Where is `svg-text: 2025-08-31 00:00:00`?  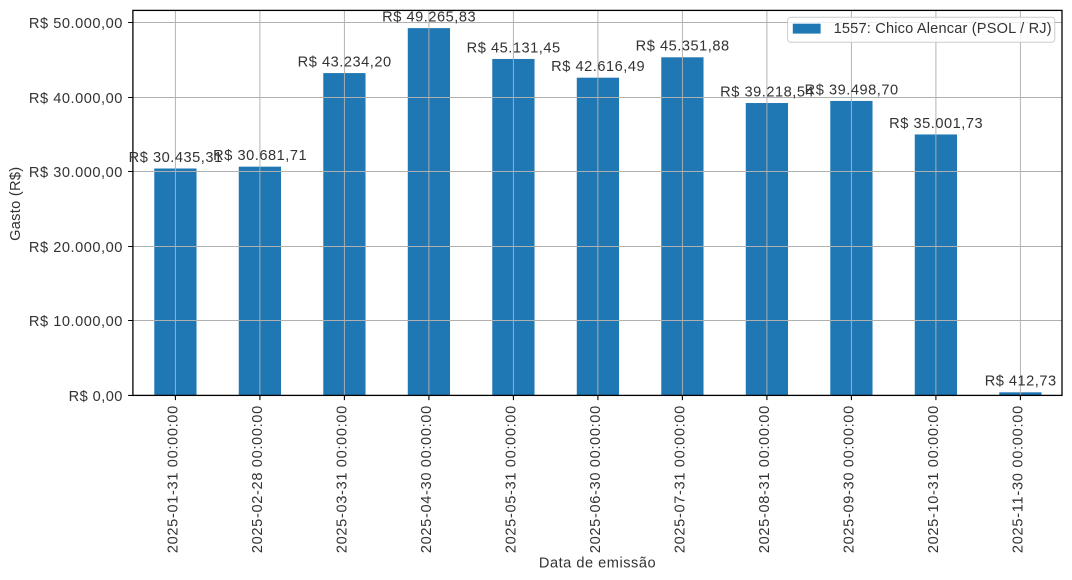 svg-text: 2025-08-31 00:00:00 is located at coordinates (765, 479).